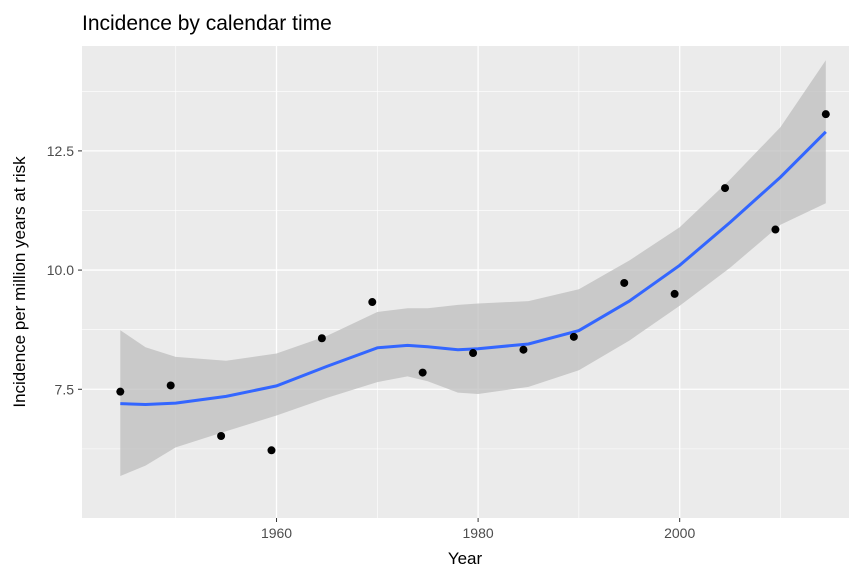 This screenshot has width=858, height=572. I want to click on x-tick-label: 2000, so click(679, 533).